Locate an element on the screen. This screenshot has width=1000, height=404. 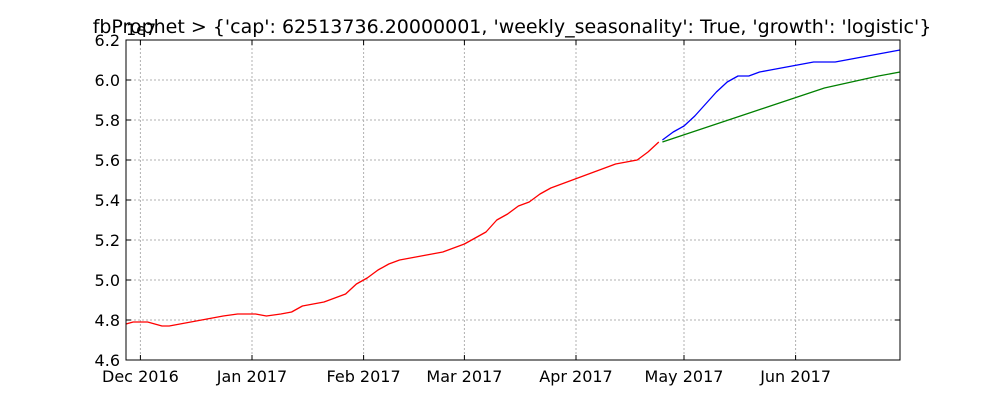
x-tick-label: Apr 2017 is located at coordinates (575, 376).